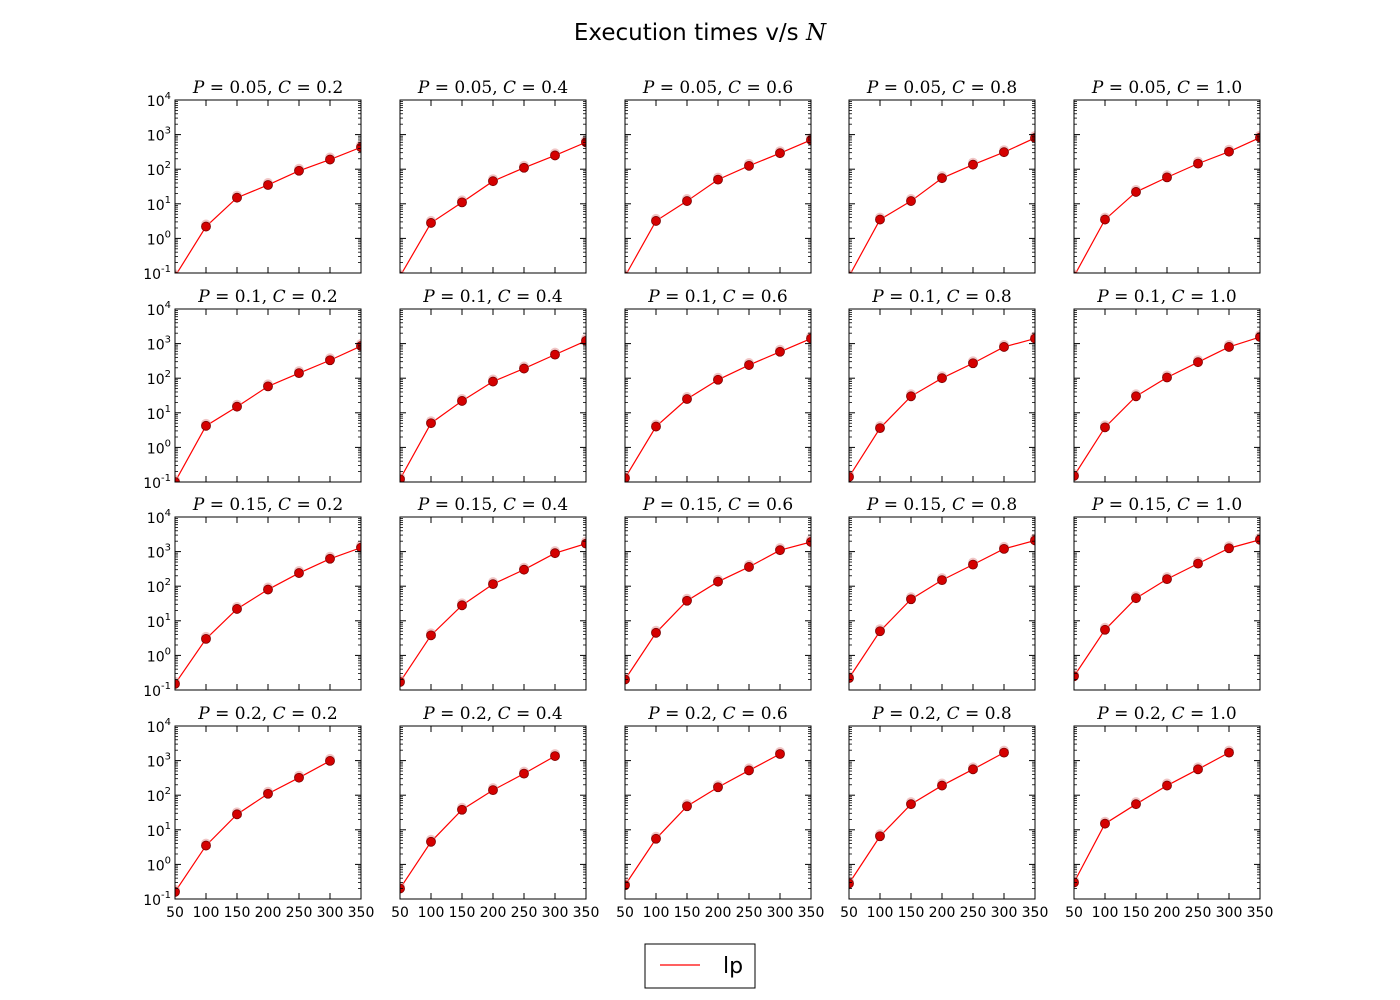 This screenshot has height=1000, width=1400. I want to click on subplot: P = 0.1, C = 0.8, so click(942, 385).